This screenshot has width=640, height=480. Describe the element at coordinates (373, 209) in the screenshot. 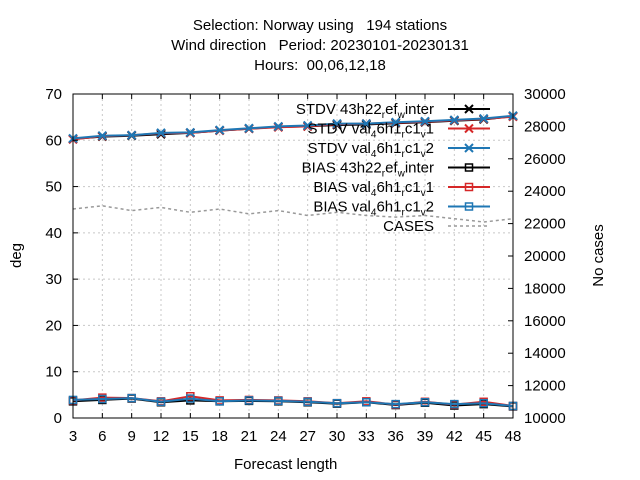

I see `legend-label: BIAS val46h1rc1v2` at that location.